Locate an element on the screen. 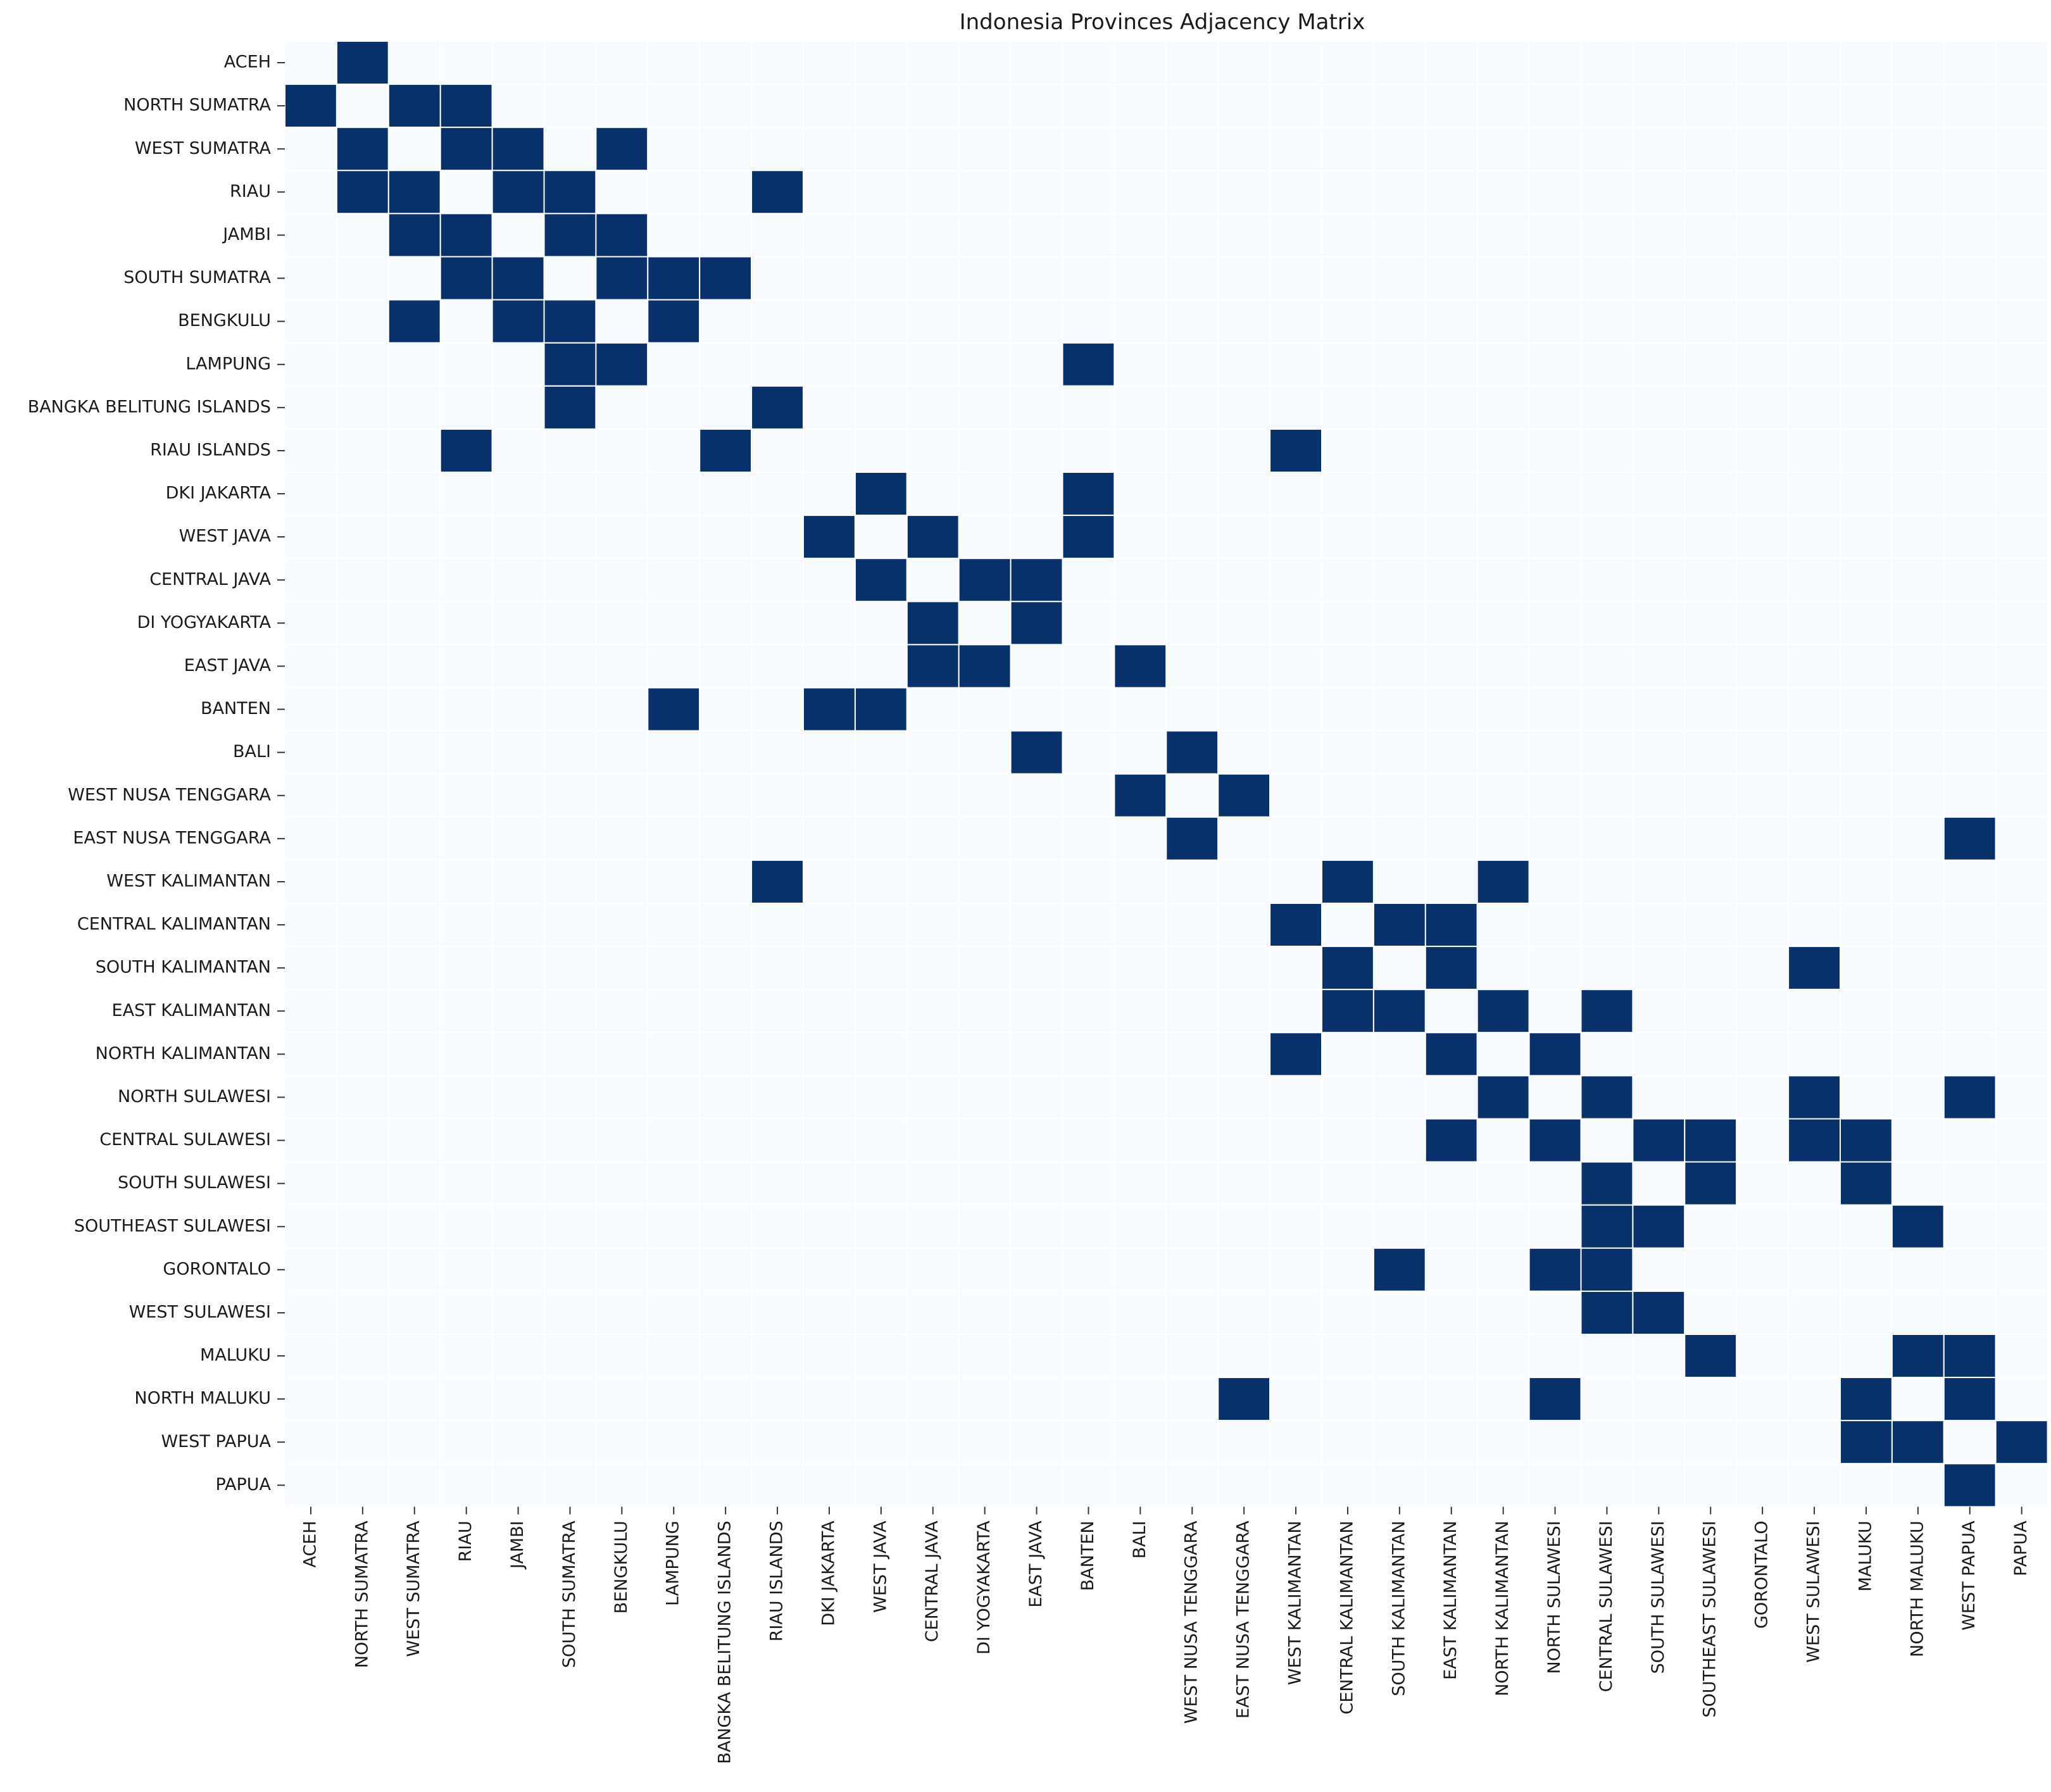 Image resolution: width=2051 pixels, height=1792 pixels. x-tick-label: GORONTALO is located at coordinates (1762, 1575).